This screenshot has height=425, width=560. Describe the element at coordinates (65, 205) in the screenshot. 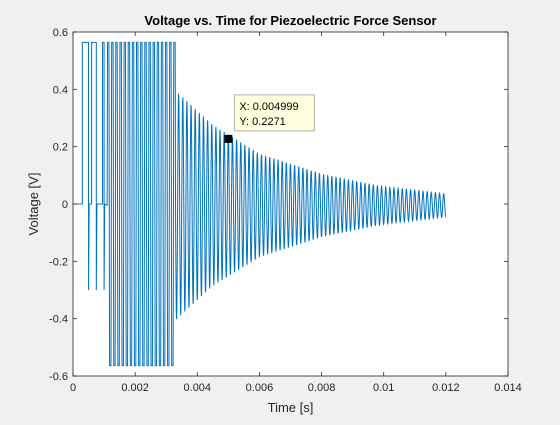

I see `y-tick-label: 0` at that location.